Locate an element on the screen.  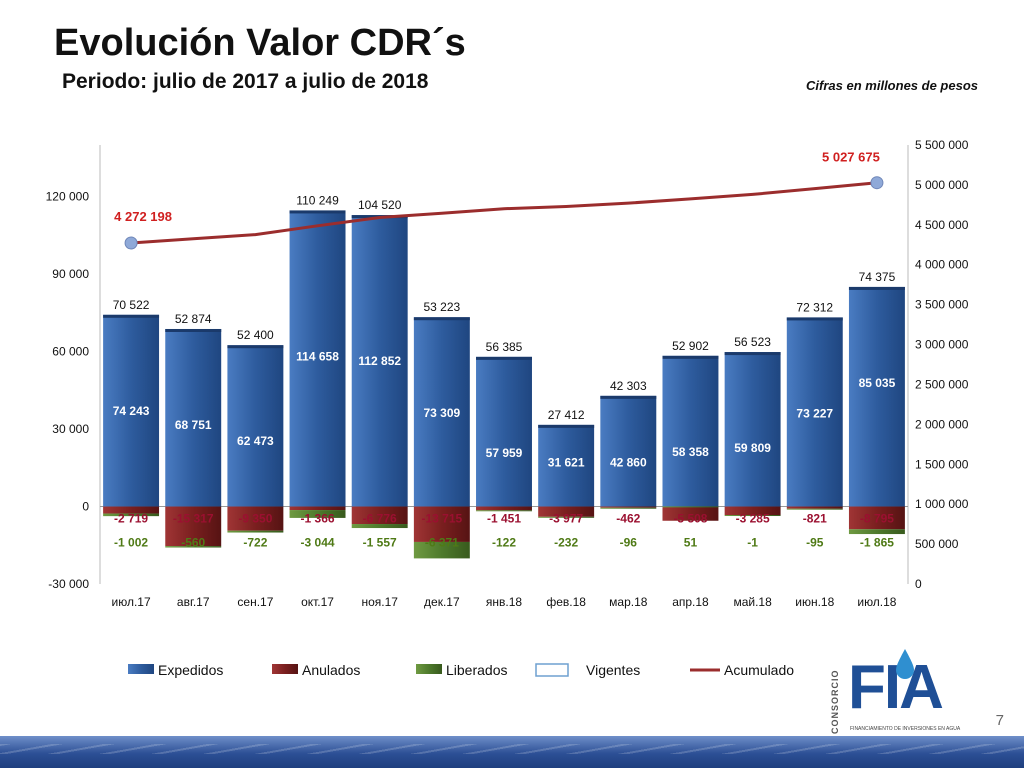
slide-subtitle: Periodo: julio de 2017 a julio de 2018 is located at coordinates (245, 81).